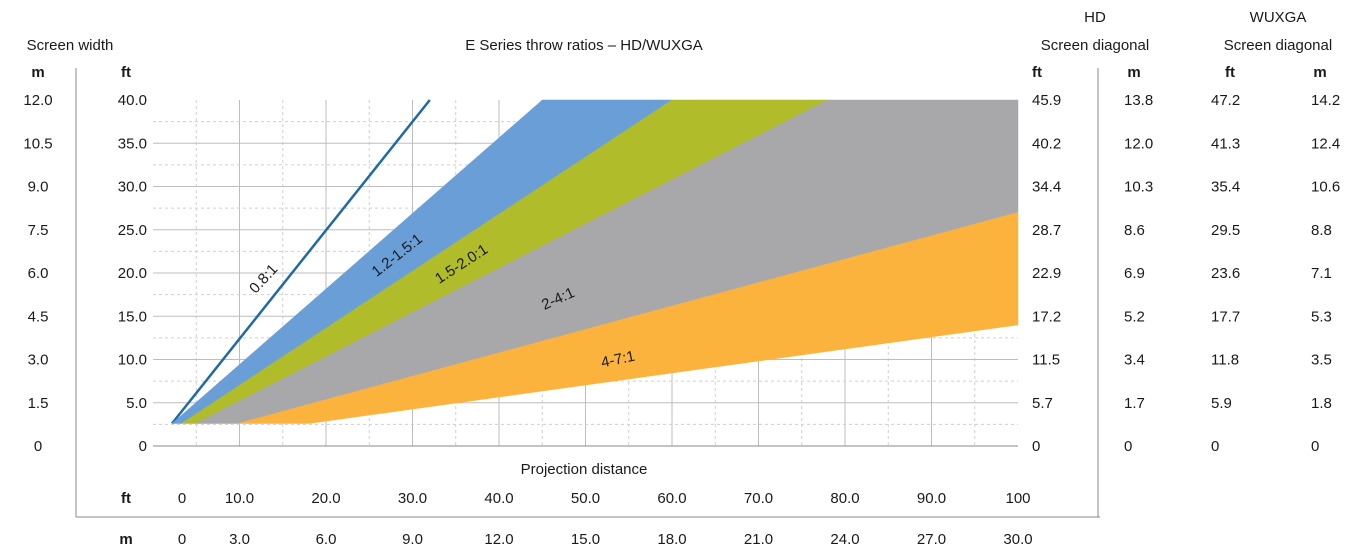  What do you see at coordinates (584, 469) in the screenshot?
I see `x-axis-title: Projection distance` at bounding box center [584, 469].